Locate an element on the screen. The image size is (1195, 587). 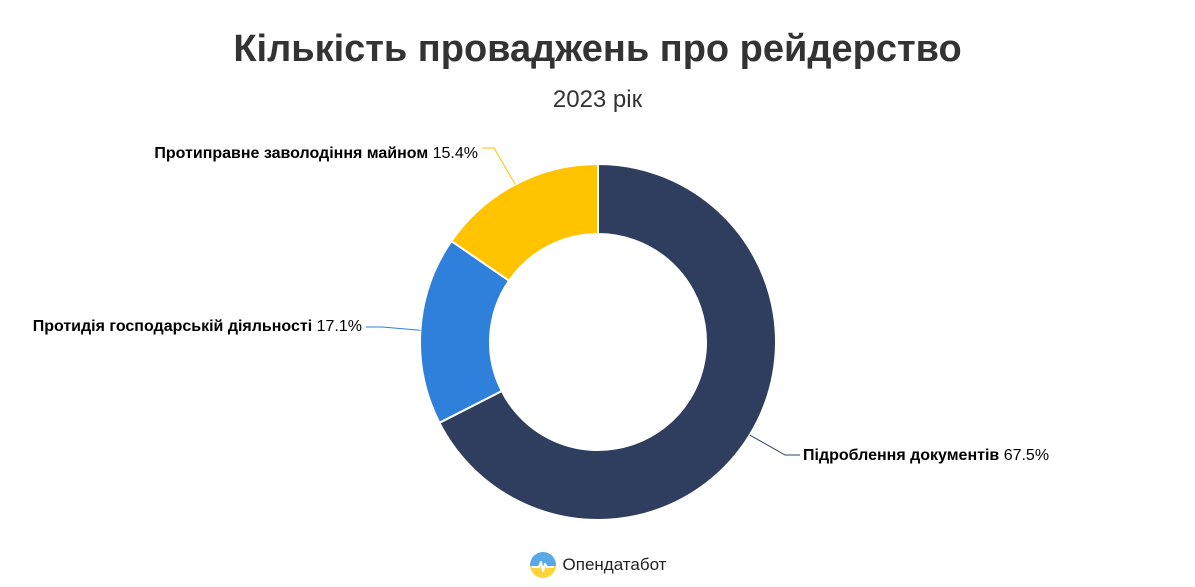
source-footer: Опендатабот is located at coordinates (597, 565).